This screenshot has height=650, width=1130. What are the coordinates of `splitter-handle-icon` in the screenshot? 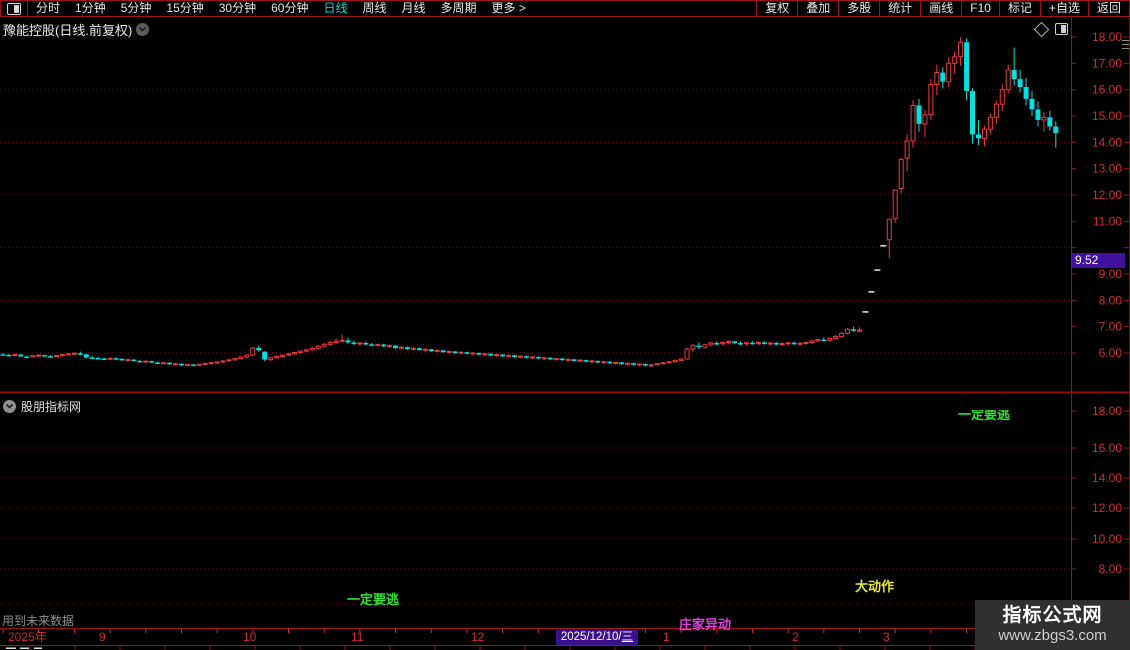 It's located at (1125, 44).